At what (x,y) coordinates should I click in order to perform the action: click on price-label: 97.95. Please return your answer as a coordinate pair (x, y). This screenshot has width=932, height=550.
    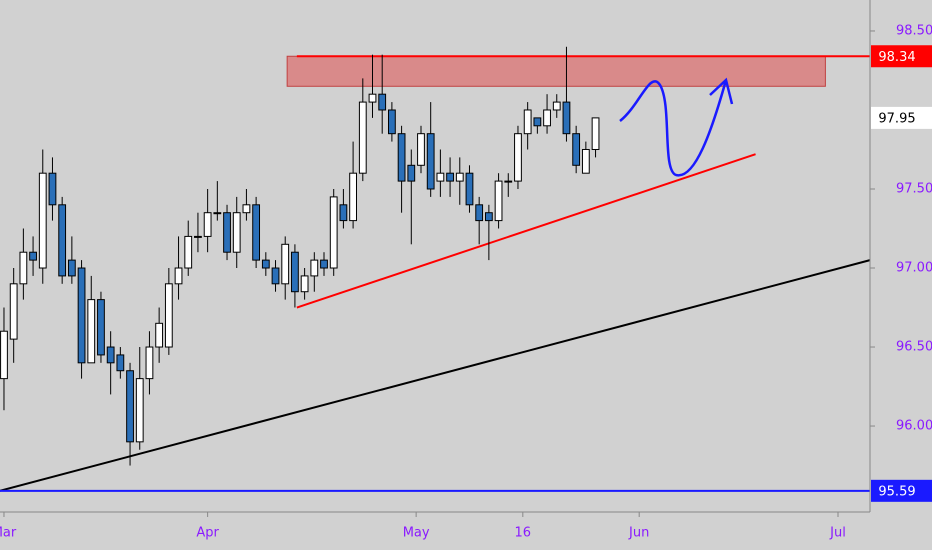
    Looking at the image, I should click on (896, 118).